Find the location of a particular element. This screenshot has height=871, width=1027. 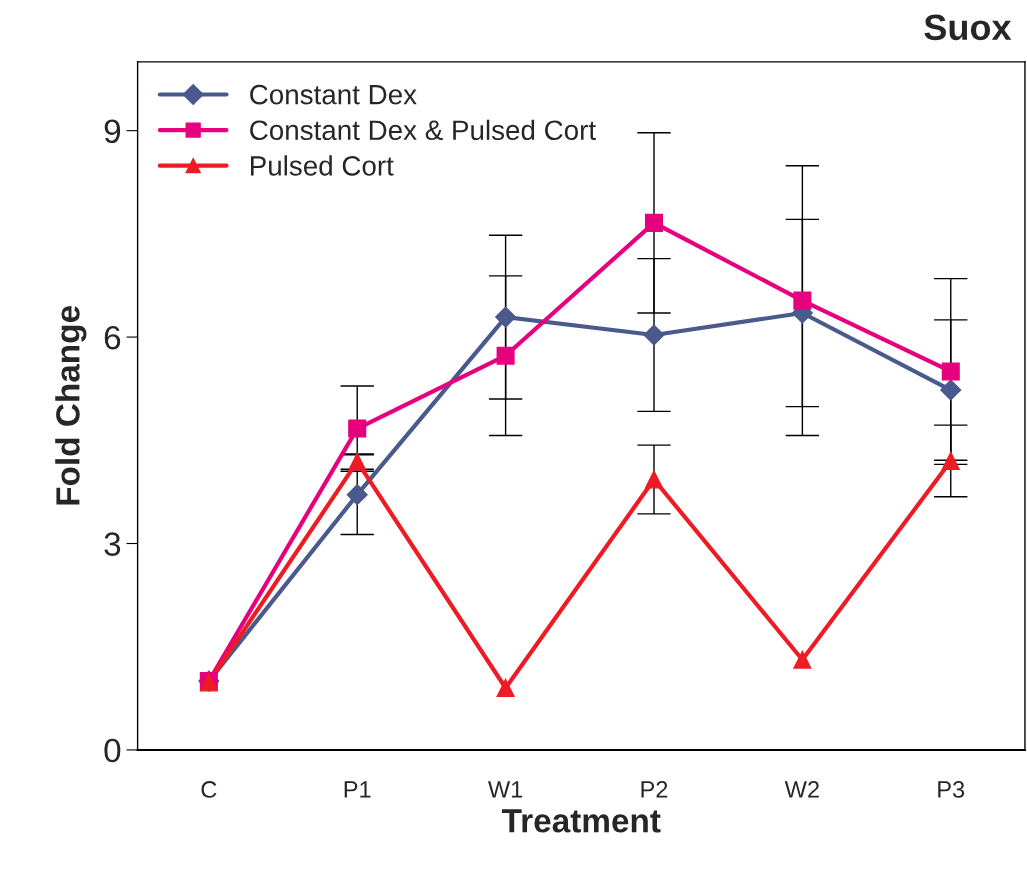

x-tick-label: W1 is located at coordinates (505, 789).